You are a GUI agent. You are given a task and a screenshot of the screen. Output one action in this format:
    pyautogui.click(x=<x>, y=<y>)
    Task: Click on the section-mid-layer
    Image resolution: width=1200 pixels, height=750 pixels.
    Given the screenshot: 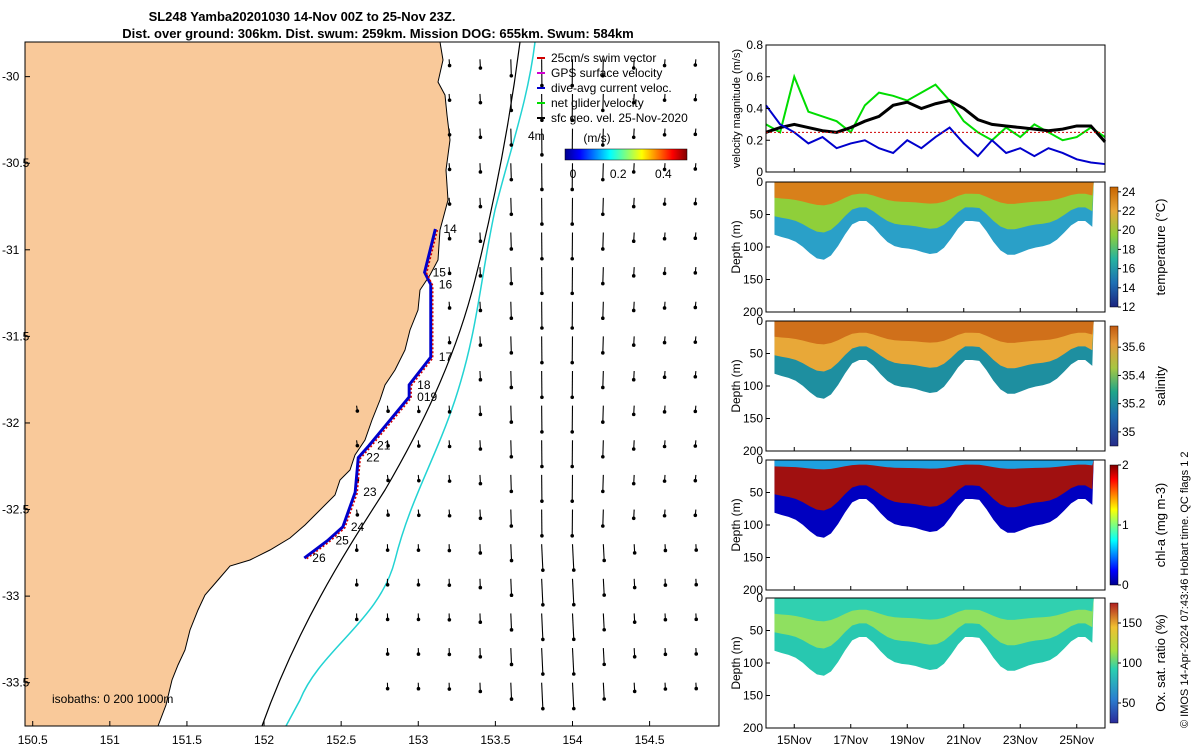 What is the action you would take?
    pyautogui.click(x=934, y=485)
    